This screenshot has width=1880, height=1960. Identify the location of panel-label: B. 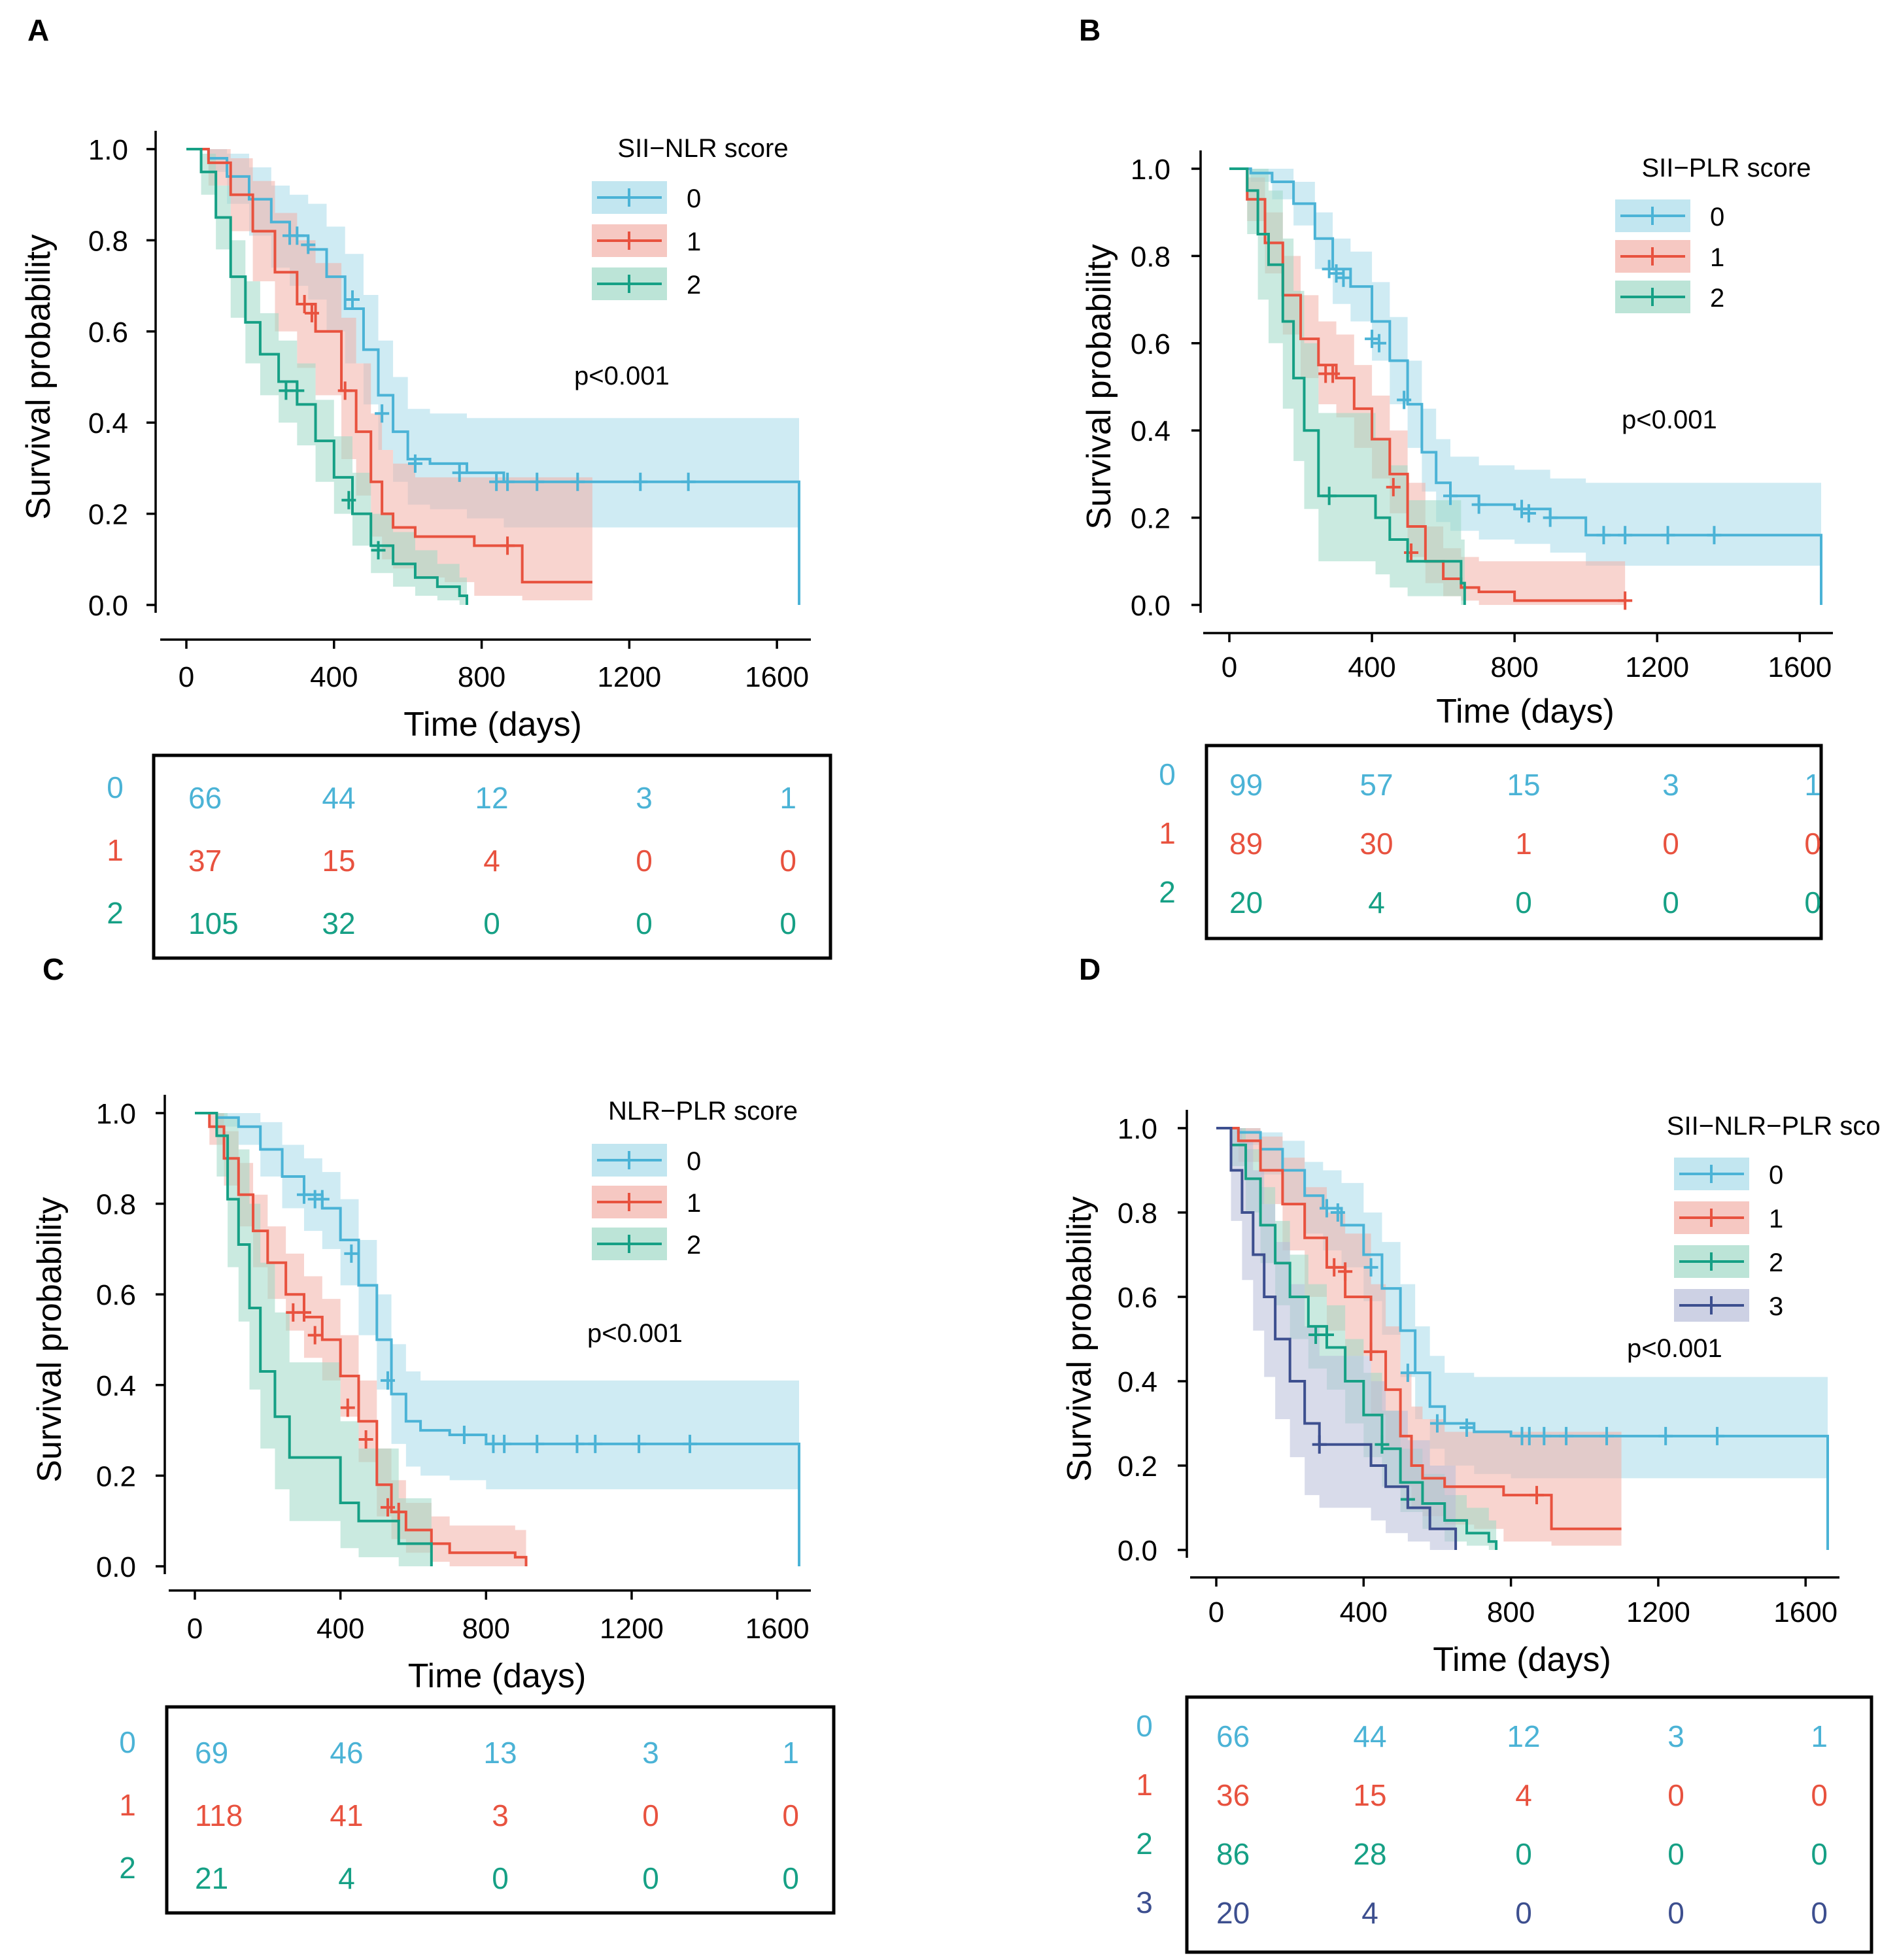
(1090, 30).